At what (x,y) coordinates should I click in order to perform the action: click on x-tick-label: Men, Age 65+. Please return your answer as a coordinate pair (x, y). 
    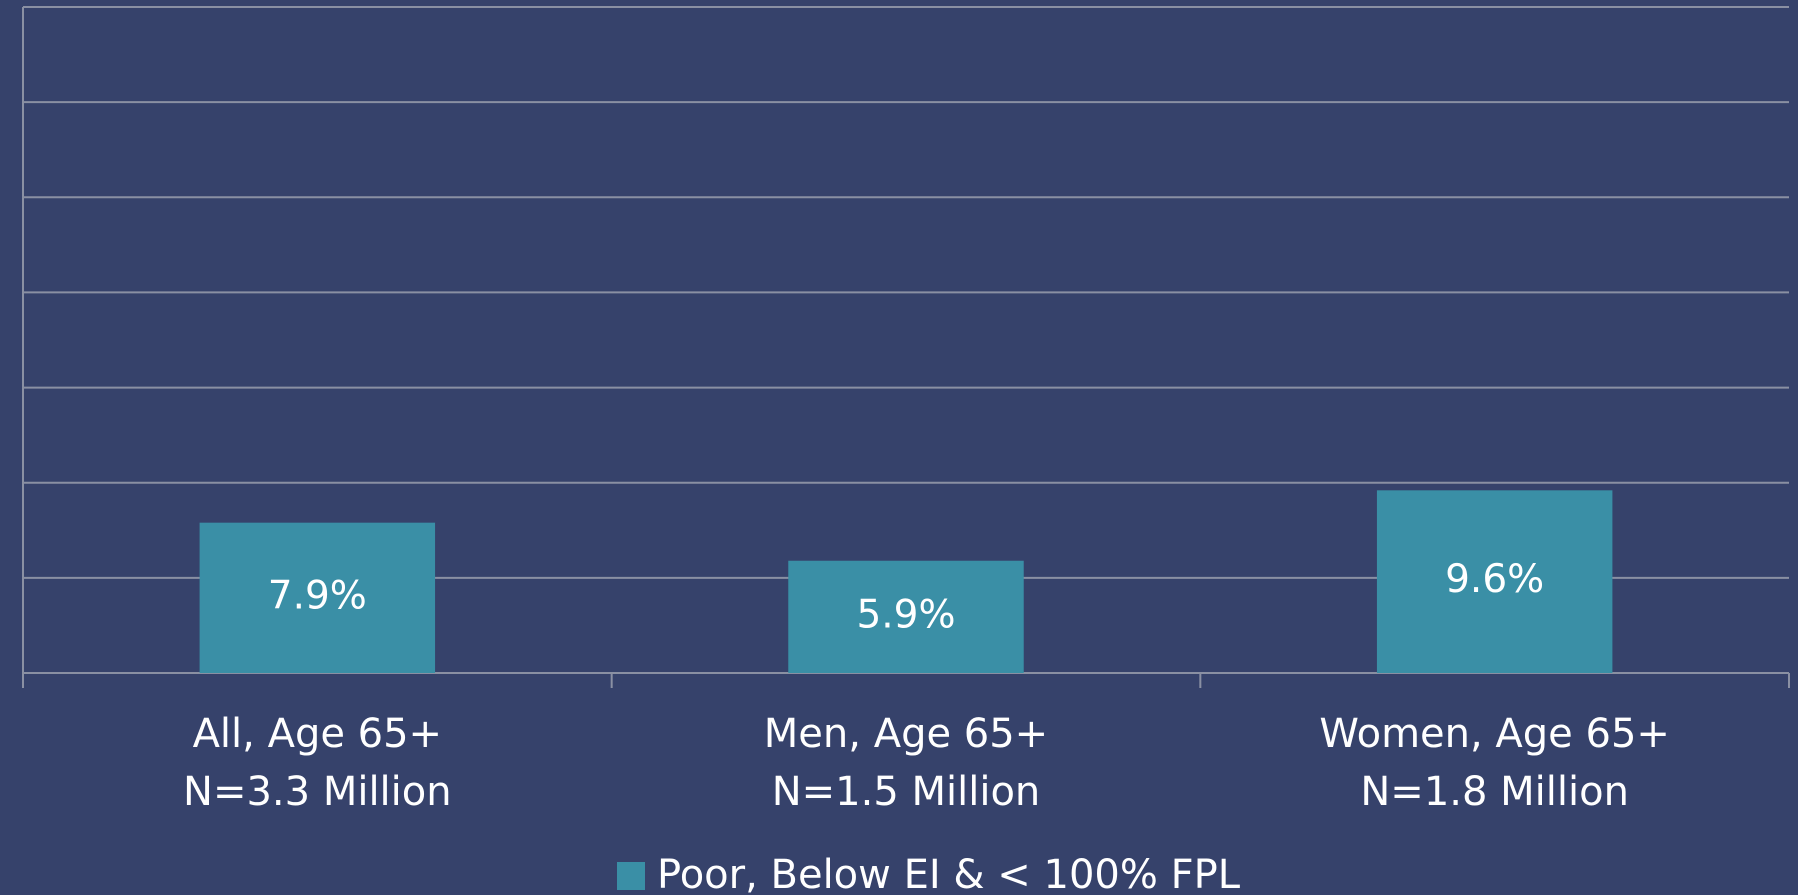
    Looking at the image, I should click on (906, 734).